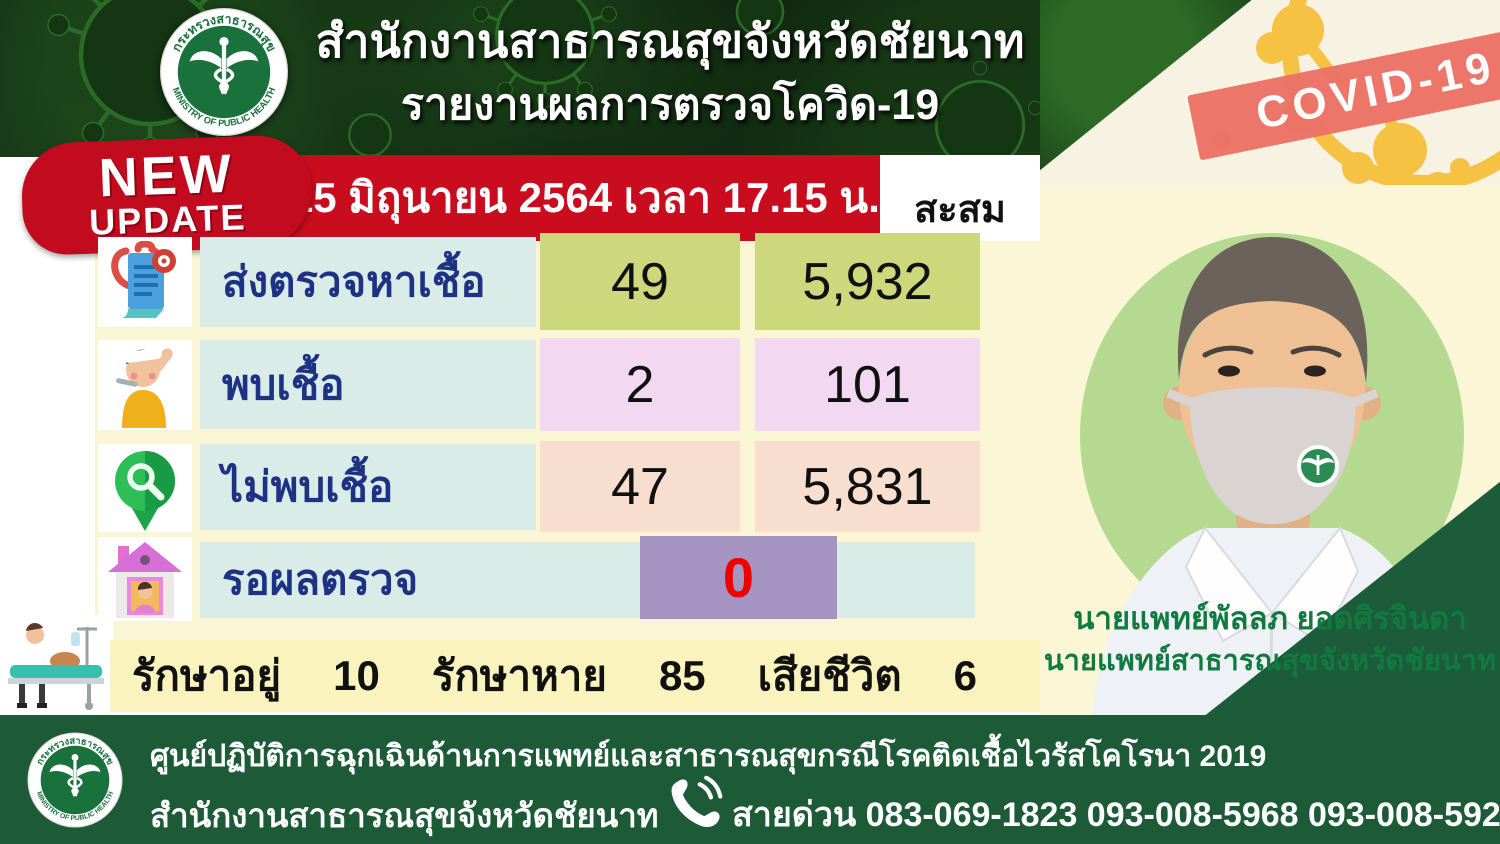 This screenshot has width=1500, height=844. Describe the element at coordinates (670, 41) in the screenshot. I see `page-title: สำนักงานสาธารณสุขจังหวัดชัยนาท` at that location.